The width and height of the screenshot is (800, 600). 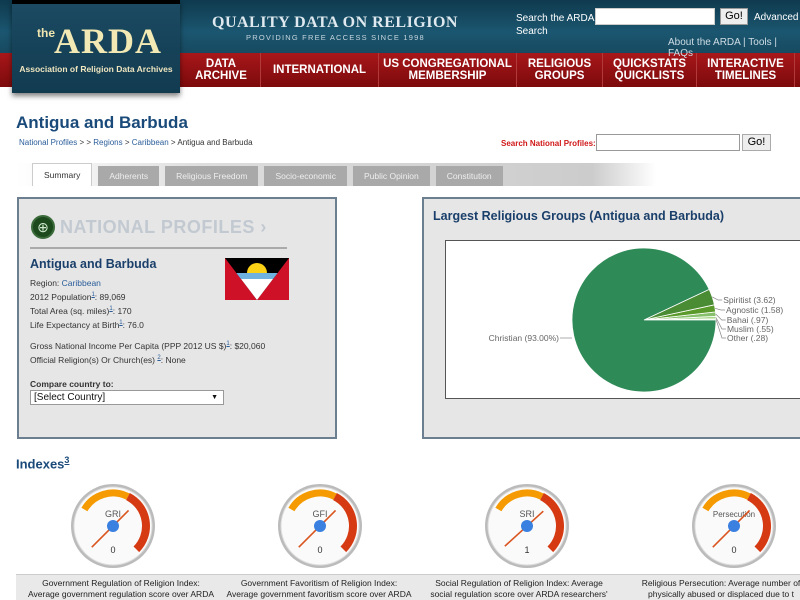 What do you see at coordinates (121, 583) in the screenshot?
I see `desc-line: Government Regulation of Religion Index:` at bounding box center [121, 583].